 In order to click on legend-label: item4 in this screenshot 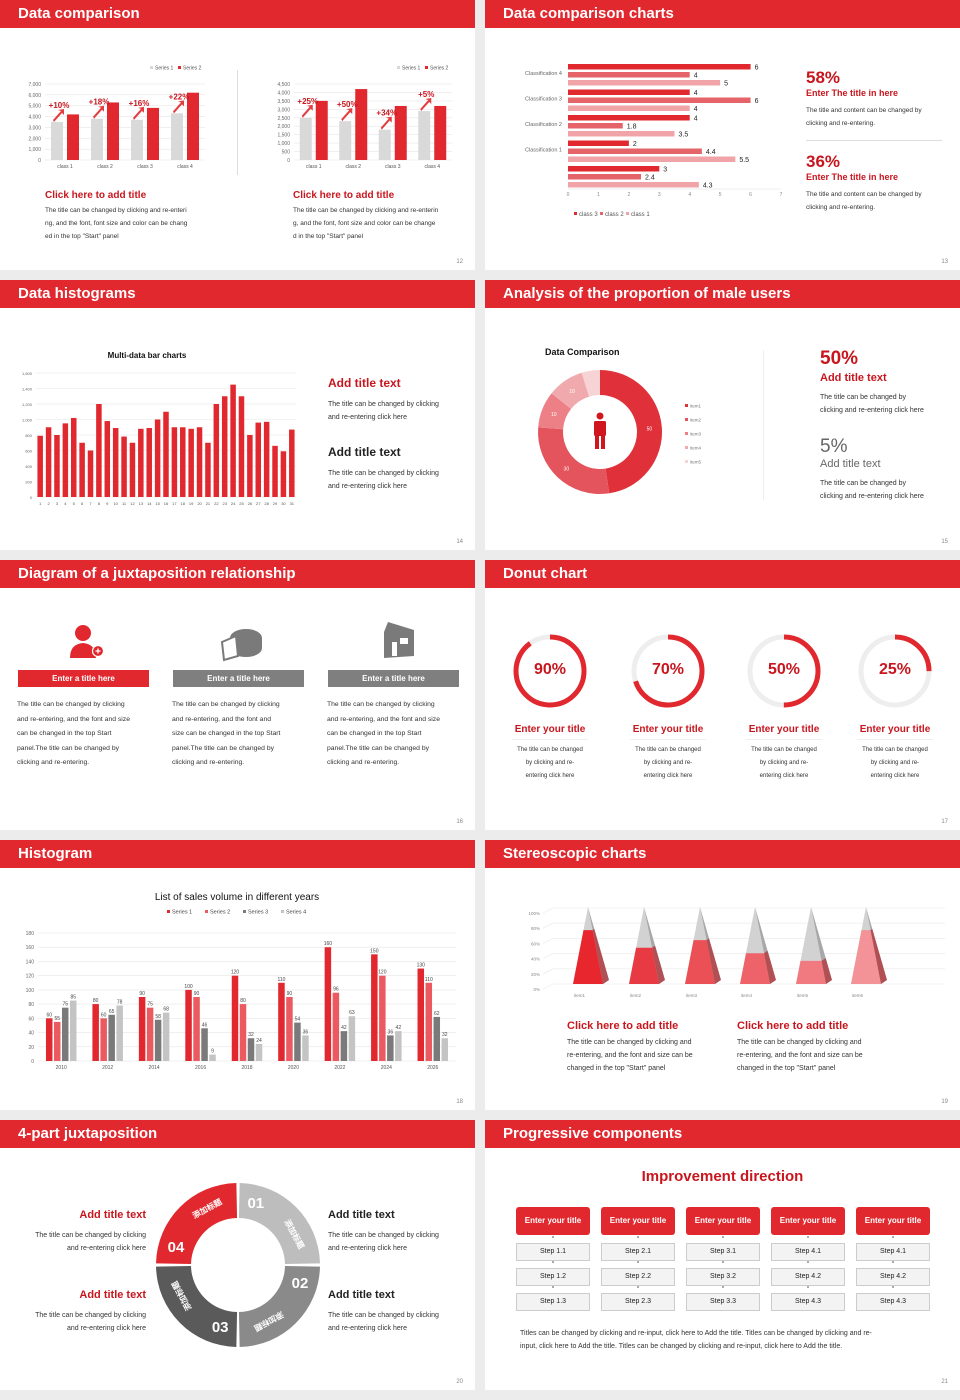, I will do `click(696, 448)`.